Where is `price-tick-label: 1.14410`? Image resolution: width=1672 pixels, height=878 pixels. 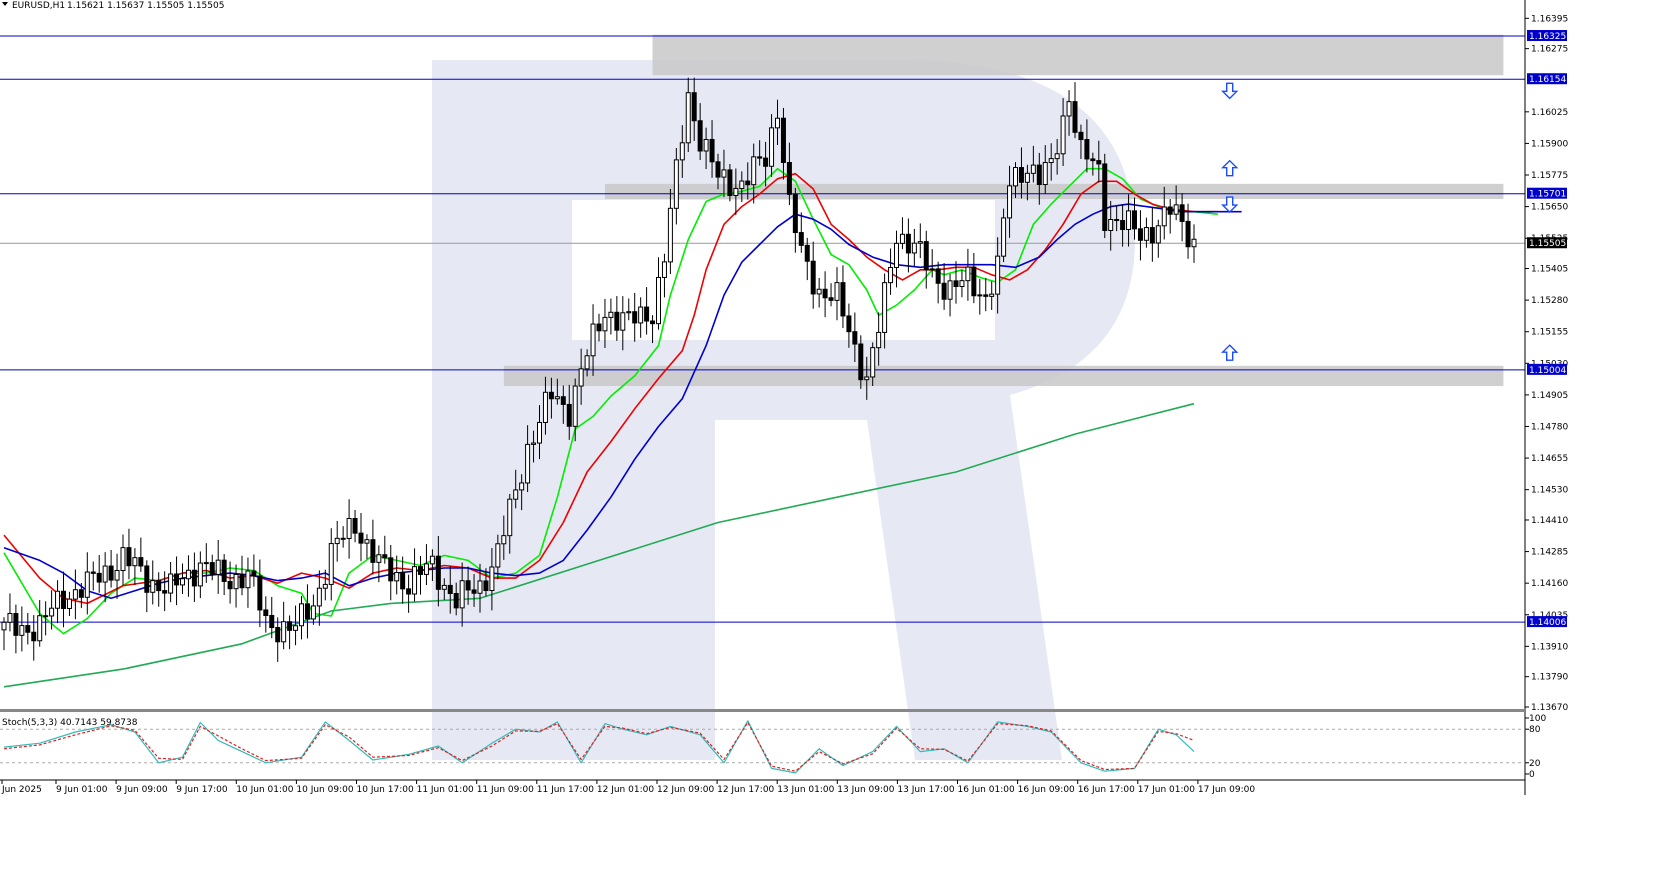
price-tick-label: 1.14410 is located at coordinates (1549, 521).